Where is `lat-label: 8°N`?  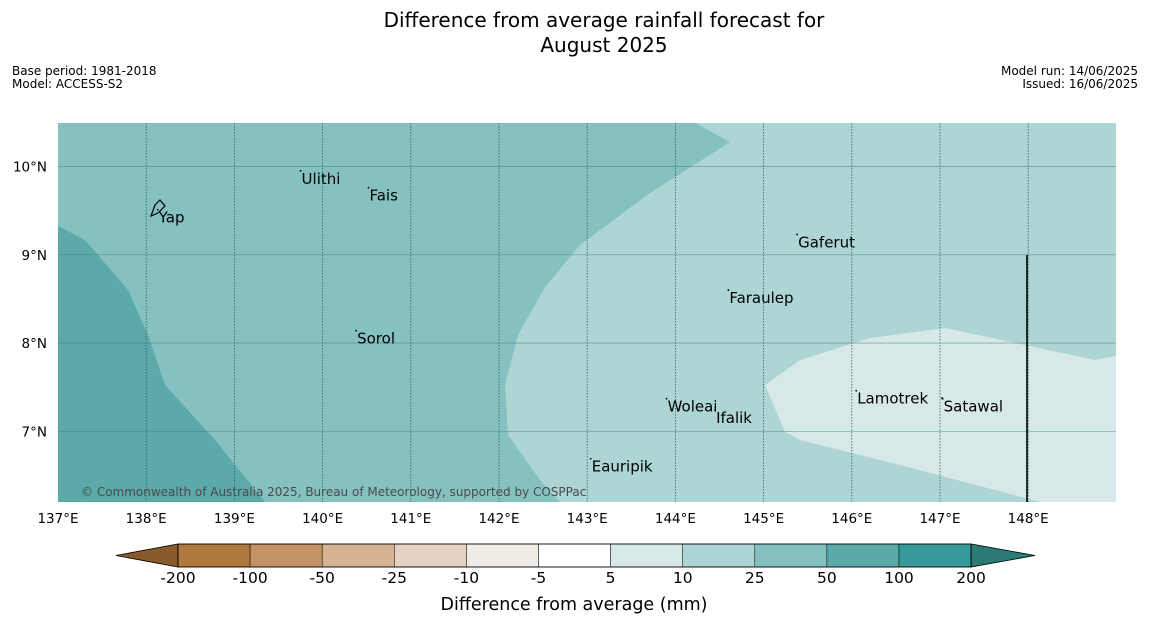
lat-label: 8°N is located at coordinates (34, 344).